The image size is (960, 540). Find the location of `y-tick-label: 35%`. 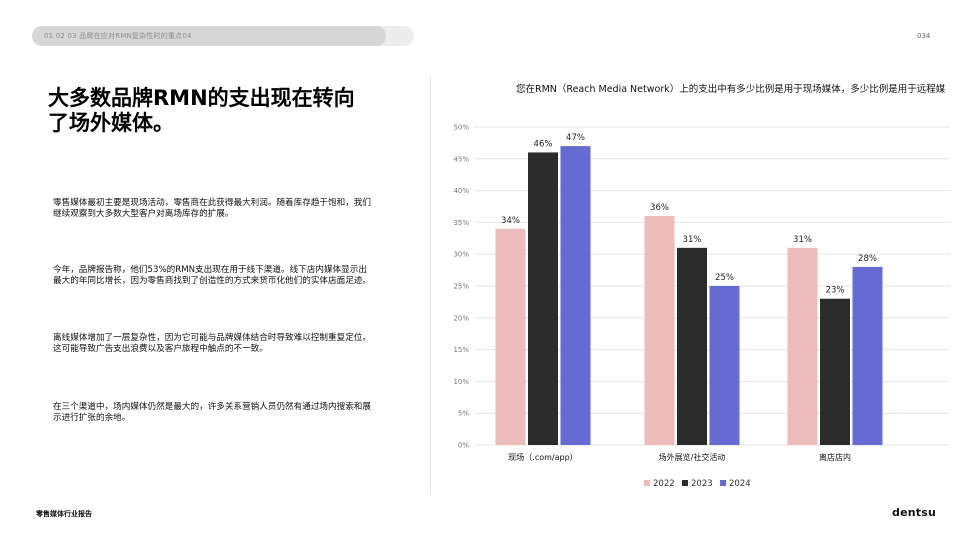

y-tick-label: 35% is located at coordinates (461, 223).